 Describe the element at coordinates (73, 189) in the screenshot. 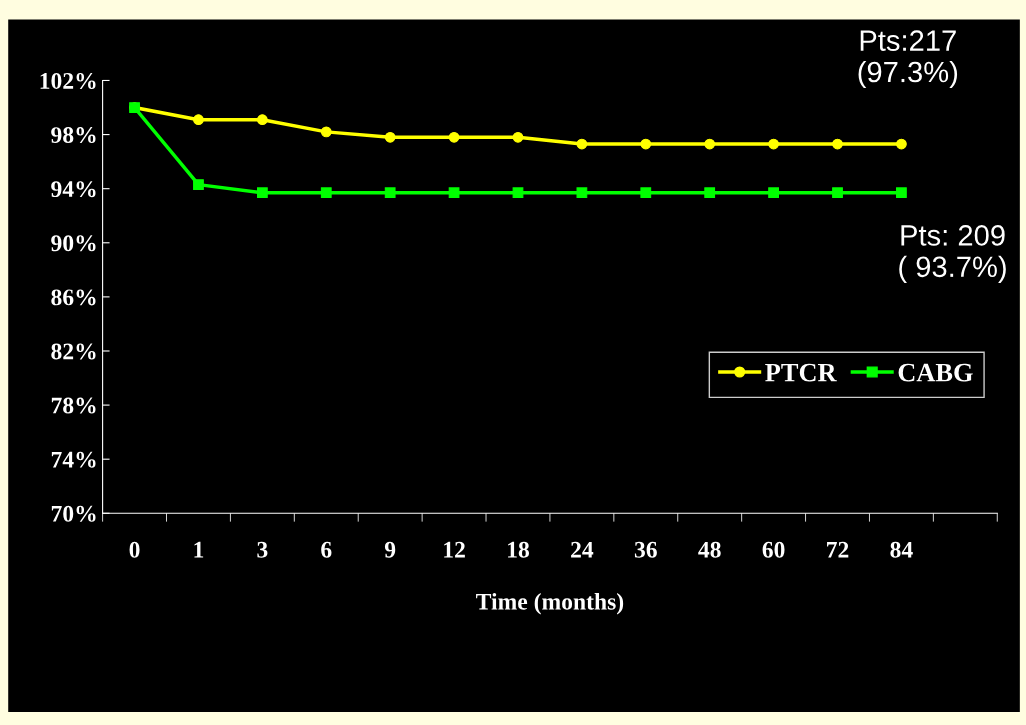

I see `y-tick-label: 94%` at that location.